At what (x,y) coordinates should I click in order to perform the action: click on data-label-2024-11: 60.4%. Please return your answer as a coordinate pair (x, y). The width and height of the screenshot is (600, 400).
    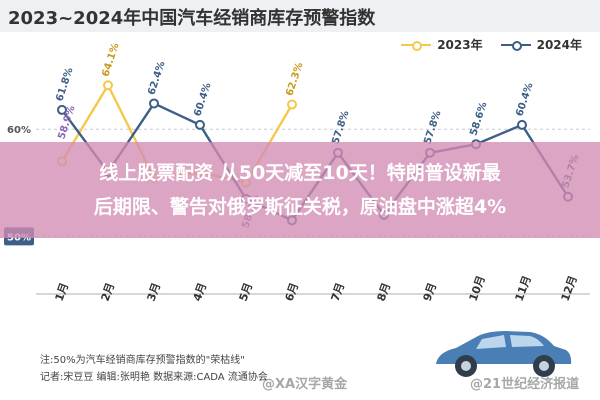
    Looking at the image, I should click on (524, 99).